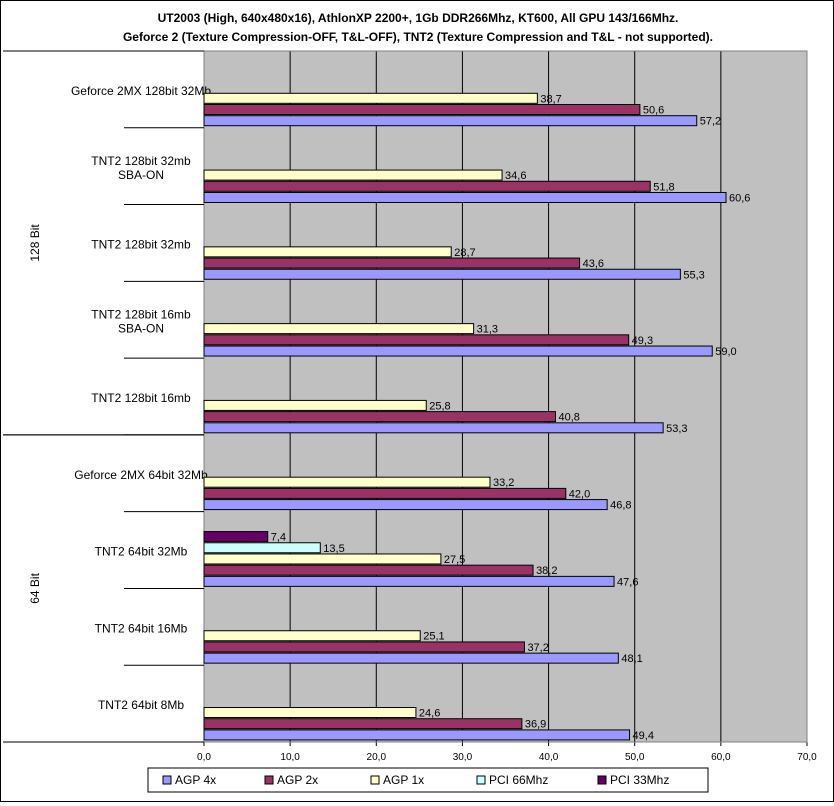  Describe the element at coordinates (35, 587) in the screenshot. I see `group-label: 64 Bit` at that location.